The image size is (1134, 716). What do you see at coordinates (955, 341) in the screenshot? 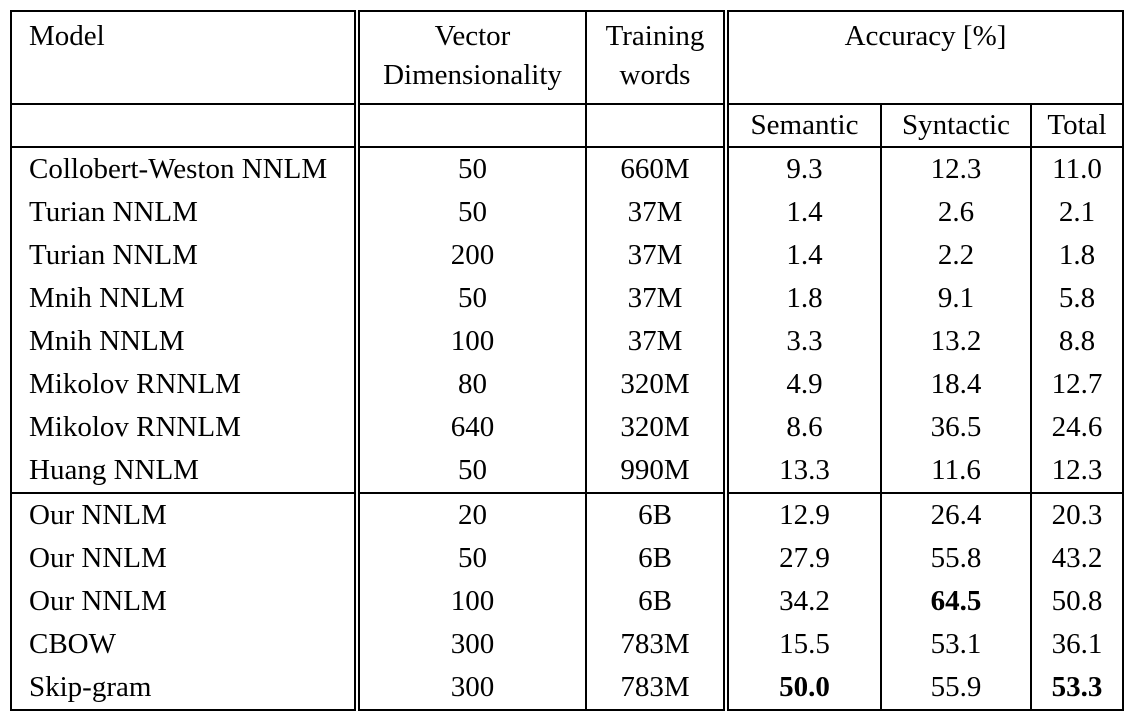
I see `cell-syntactic-accuracy: 13.2` at bounding box center [955, 341].